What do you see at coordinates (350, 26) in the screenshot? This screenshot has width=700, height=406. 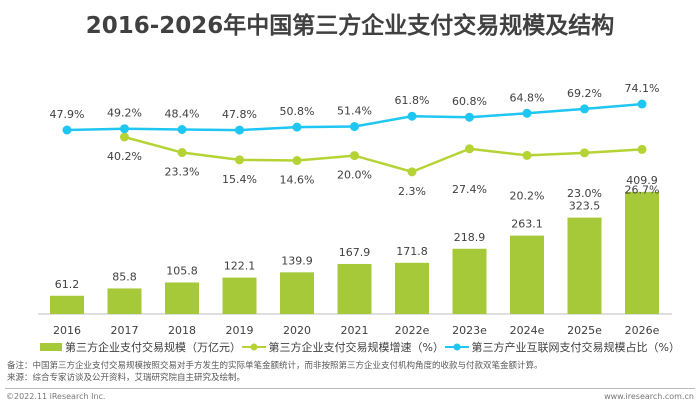 I see `chart-title: 2016-2026年中国第三方企业支付交易规模及结构` at bounding box center [350, 26].